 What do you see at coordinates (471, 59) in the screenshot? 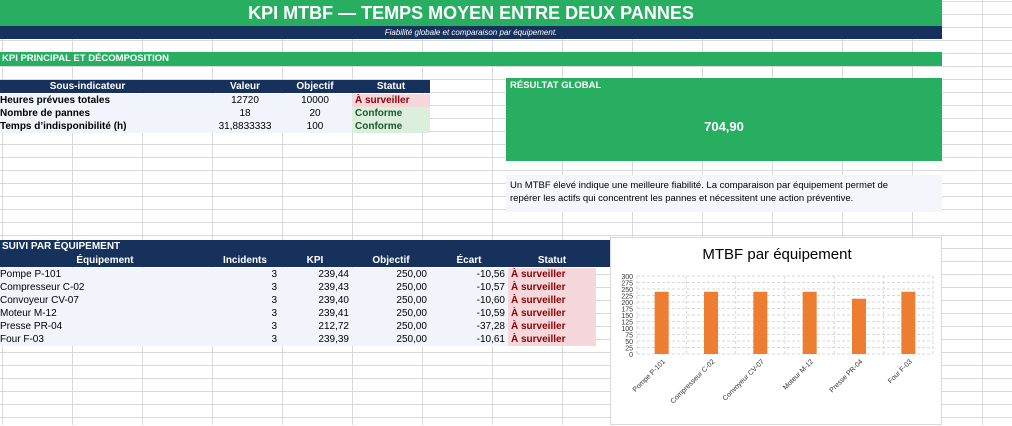
I see `section-title-main: KPI PRINCIPAL ET DÉCOMPOSITION` at bounding box center [471, 59].